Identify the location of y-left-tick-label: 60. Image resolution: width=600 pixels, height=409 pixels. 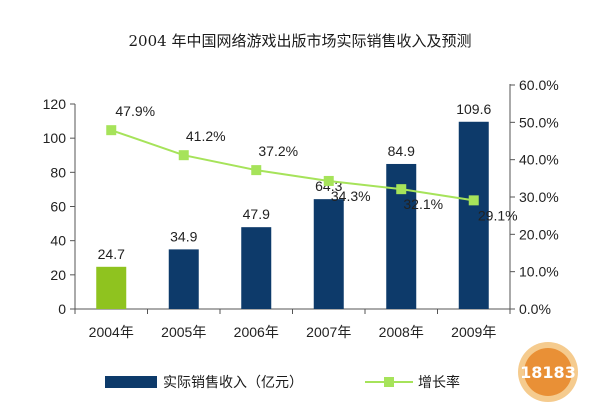
(58, 207).